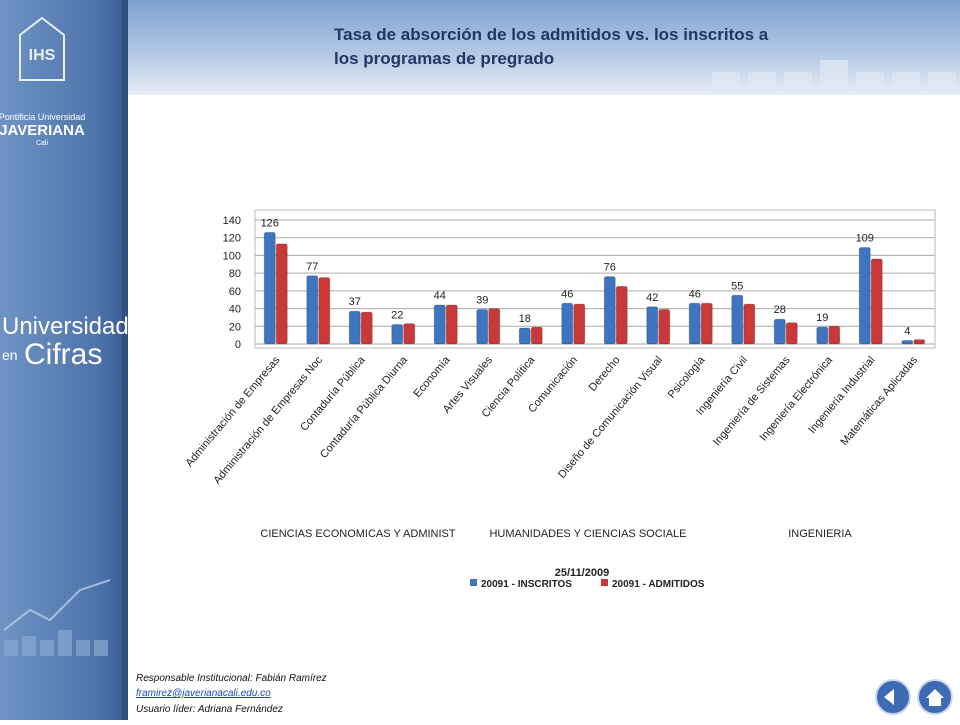 The width and height of the screenshot is (960, 725). I want to click on group-label: CIENCIAS ECONOMICAS Y ADMINIST, so click(357, 534).